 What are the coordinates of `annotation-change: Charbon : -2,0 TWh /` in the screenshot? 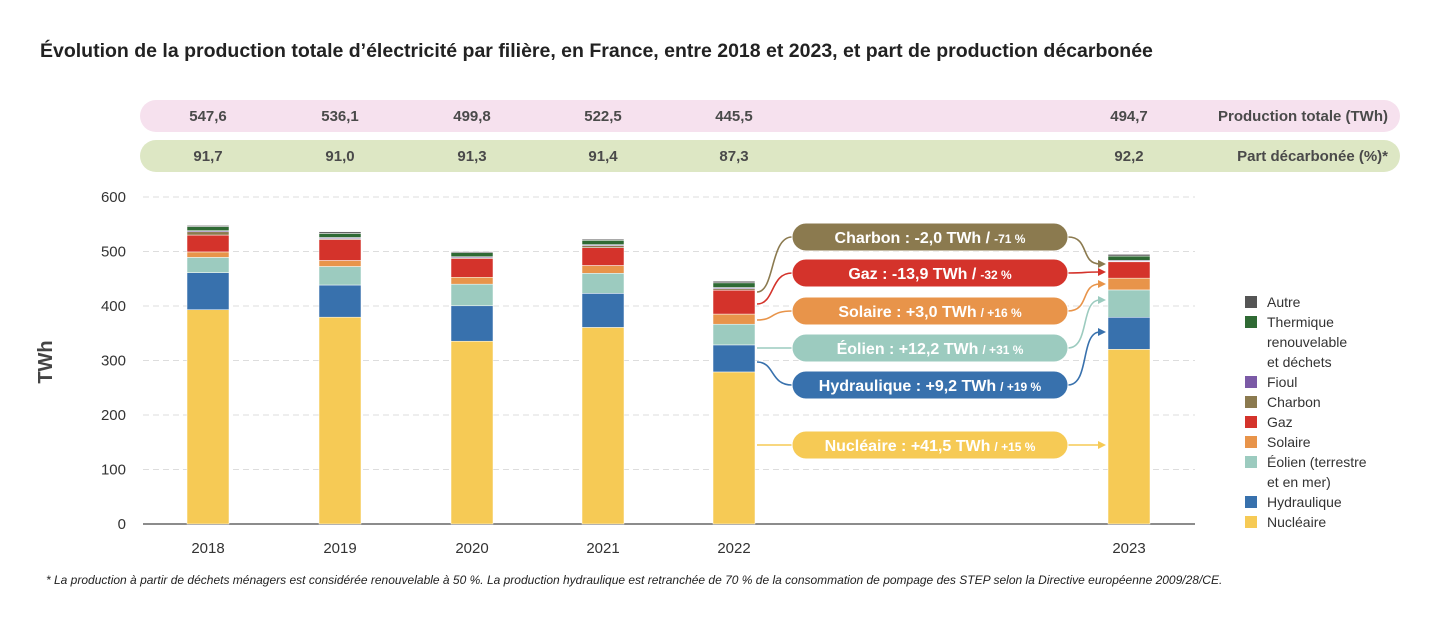 It's located at (913, 238).